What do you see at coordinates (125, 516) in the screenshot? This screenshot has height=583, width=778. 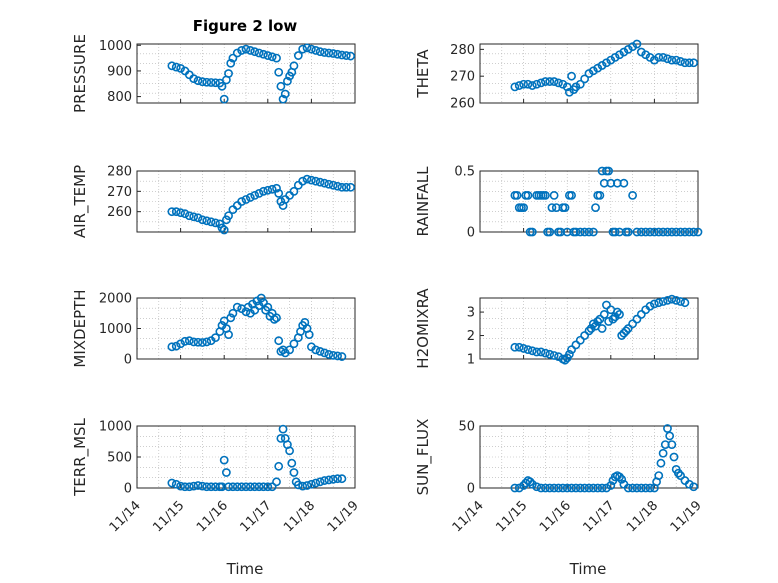 I see `x-tick-label: 11/14` at bounding box center [125, 516].